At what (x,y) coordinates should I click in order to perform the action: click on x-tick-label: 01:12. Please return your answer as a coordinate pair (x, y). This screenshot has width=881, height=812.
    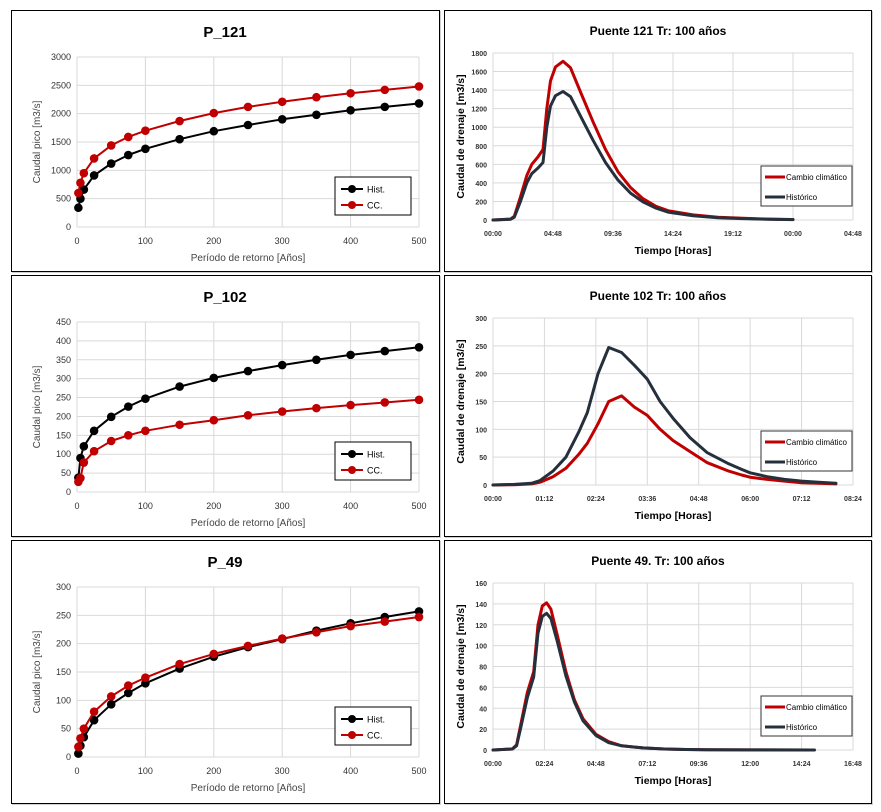
    Looking at the image, I should click on (544, 499).